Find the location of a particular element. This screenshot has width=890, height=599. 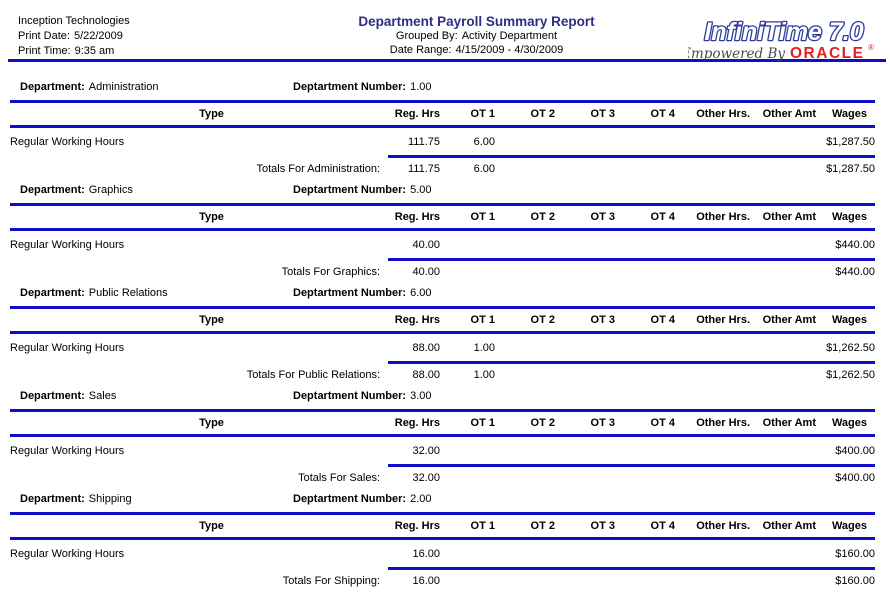

print-time-value: 9:35 am is located at coordinates (94, 51).